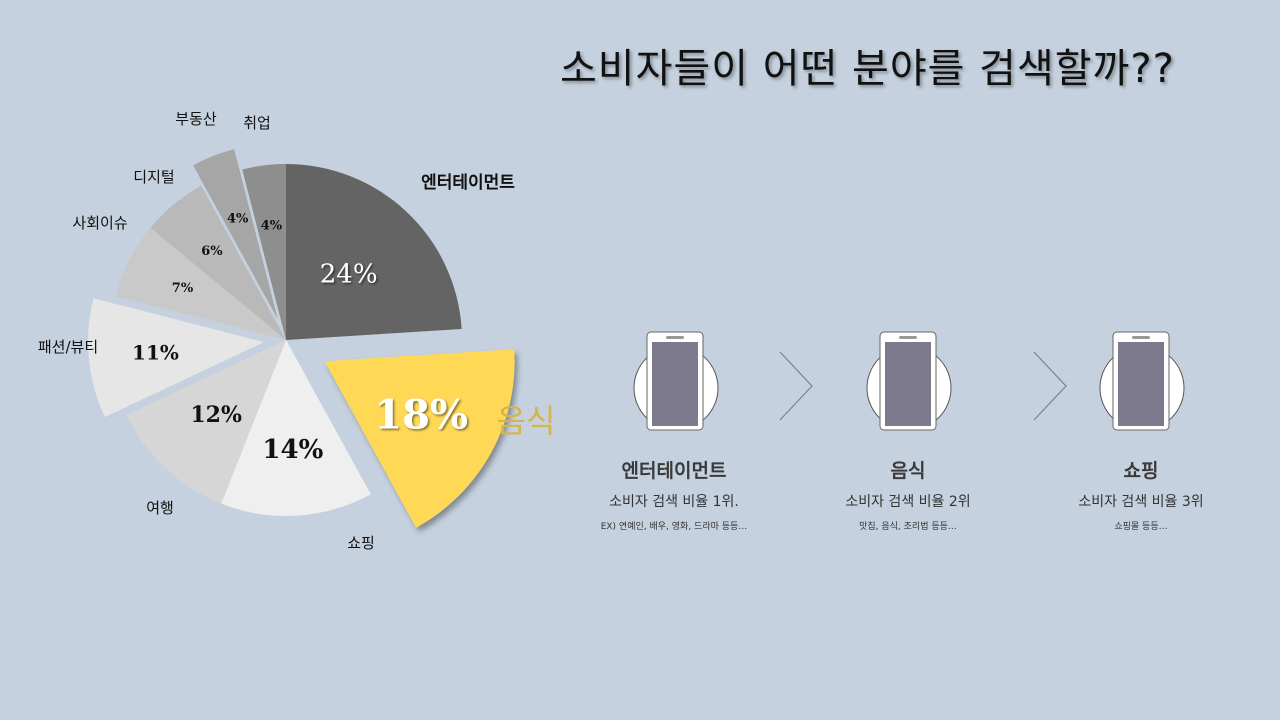 The height and width of the screenshot is (720, 1280). What do you see at coordinates (68, 347) in the screenshot?
I see `pie-category-label: 패션/뷰티` at bounding box center [68, 347].